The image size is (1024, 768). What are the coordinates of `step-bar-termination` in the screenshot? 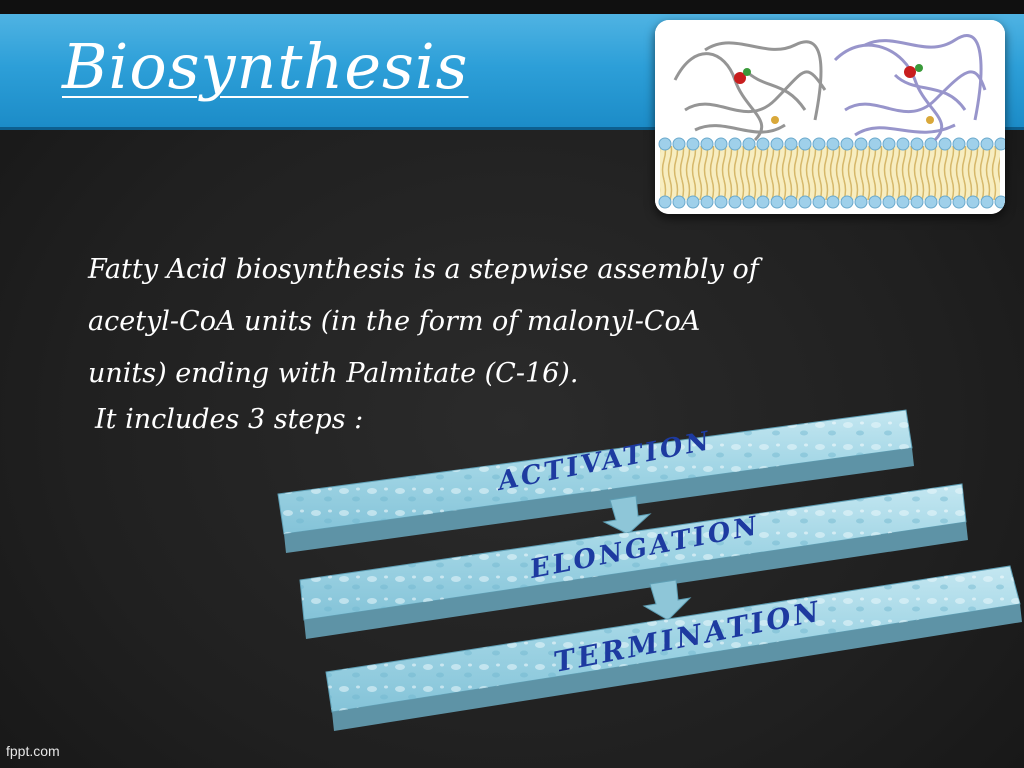 It's located at (673, 648).